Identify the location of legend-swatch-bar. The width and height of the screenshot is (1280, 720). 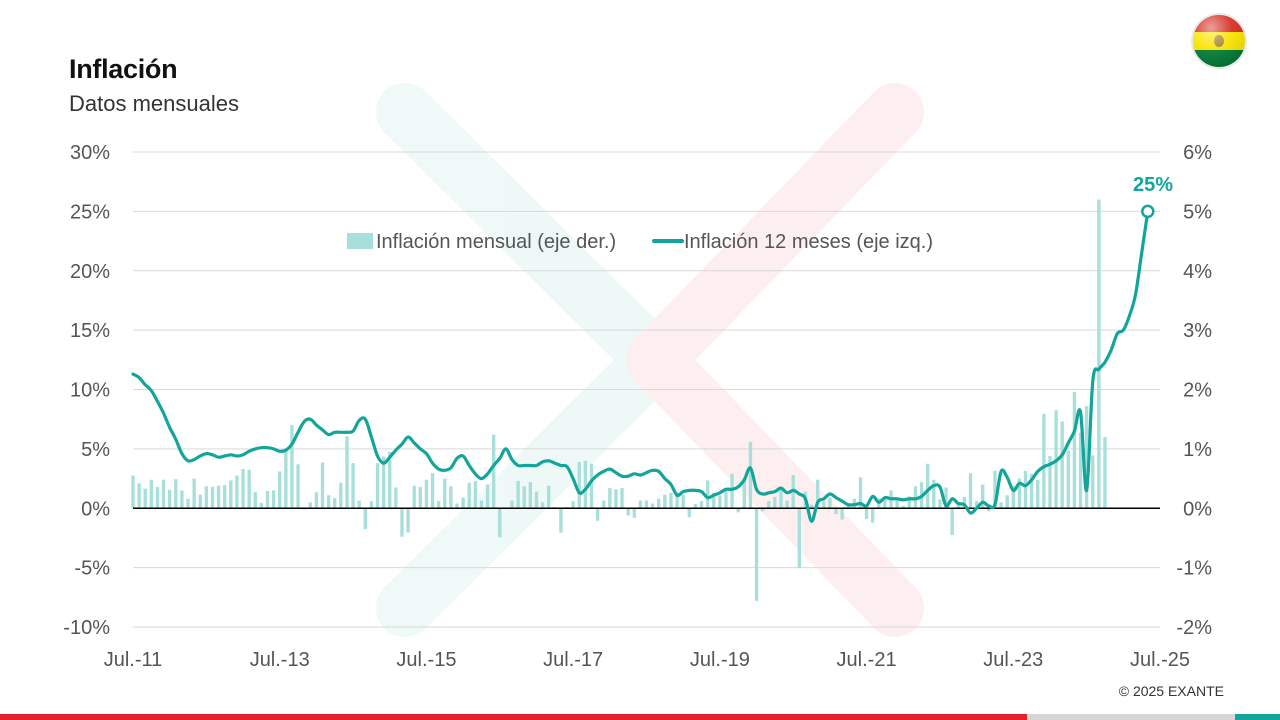
(360, 241).